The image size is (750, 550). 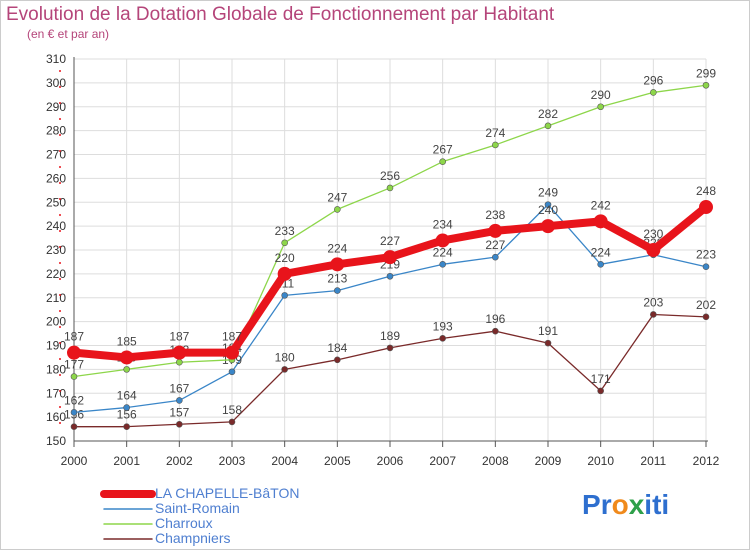 I want to click on x-tick-label-2000: 2000, so click(x=74, y=461).